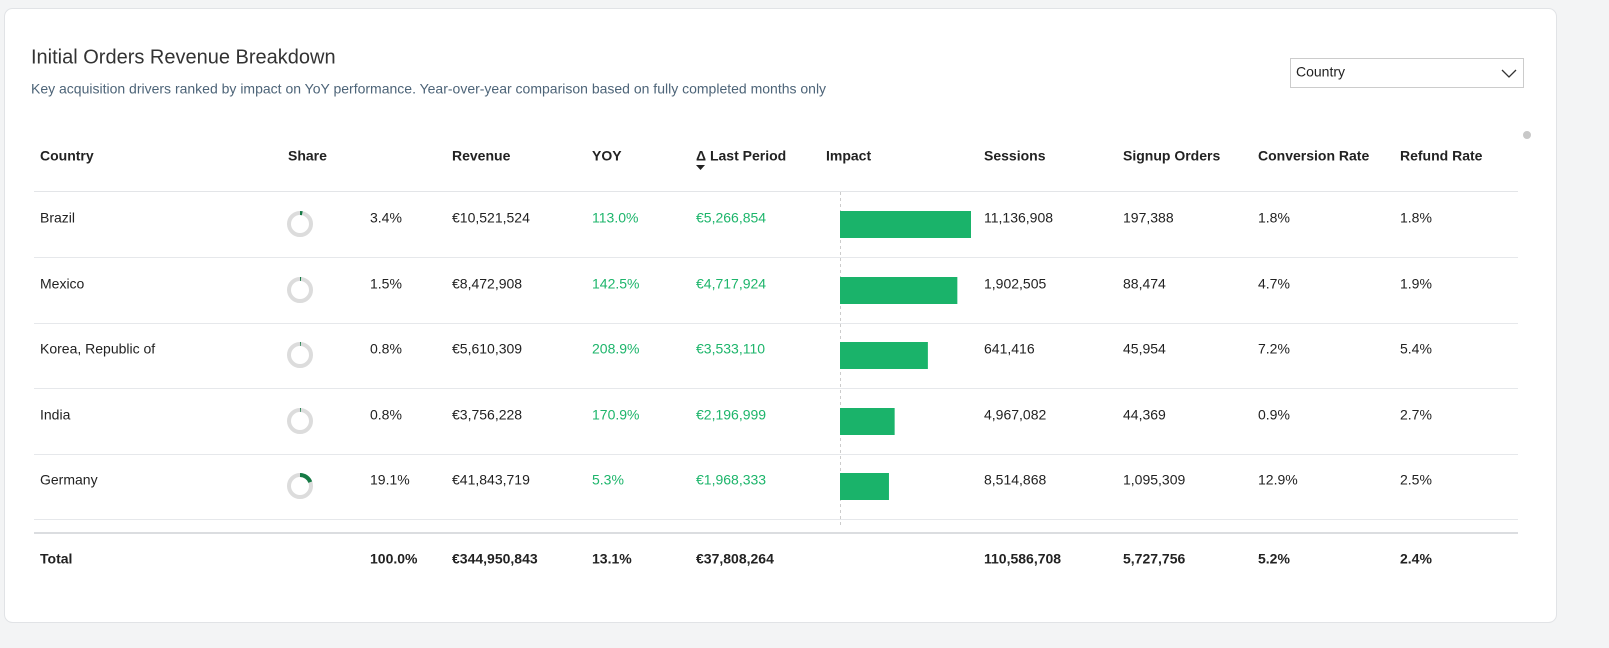 The height and width of the screenshot is (648, 1609). I want to click on dropdown-box, so click(1407, 73).